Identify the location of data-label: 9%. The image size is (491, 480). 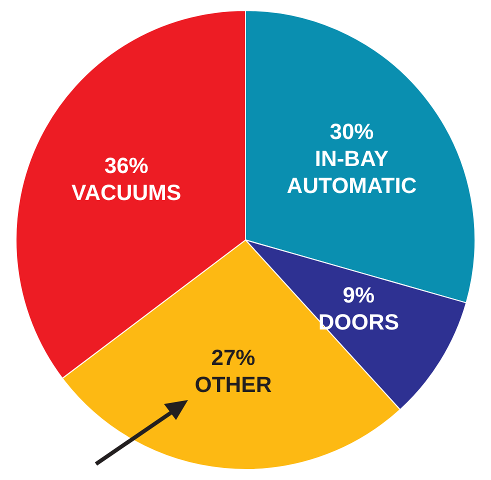
(358, 295).